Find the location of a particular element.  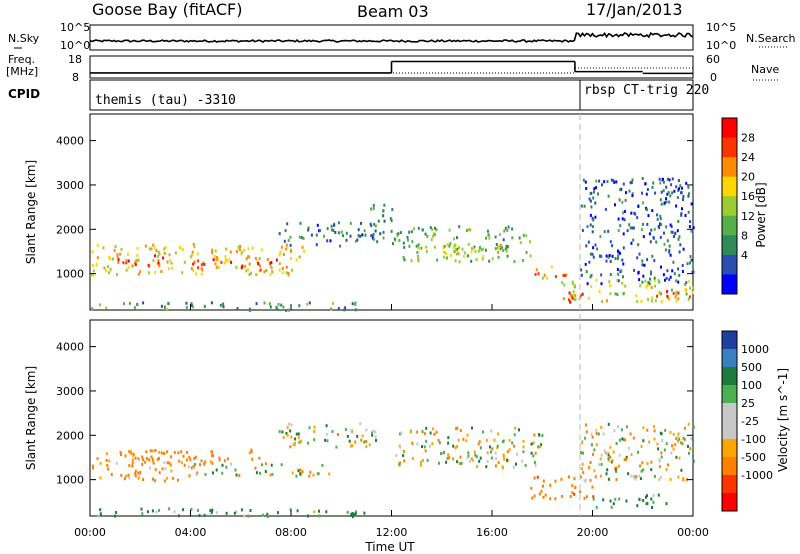

velocity-cbar-tick: -1000 is located at coordinates (757, 475).